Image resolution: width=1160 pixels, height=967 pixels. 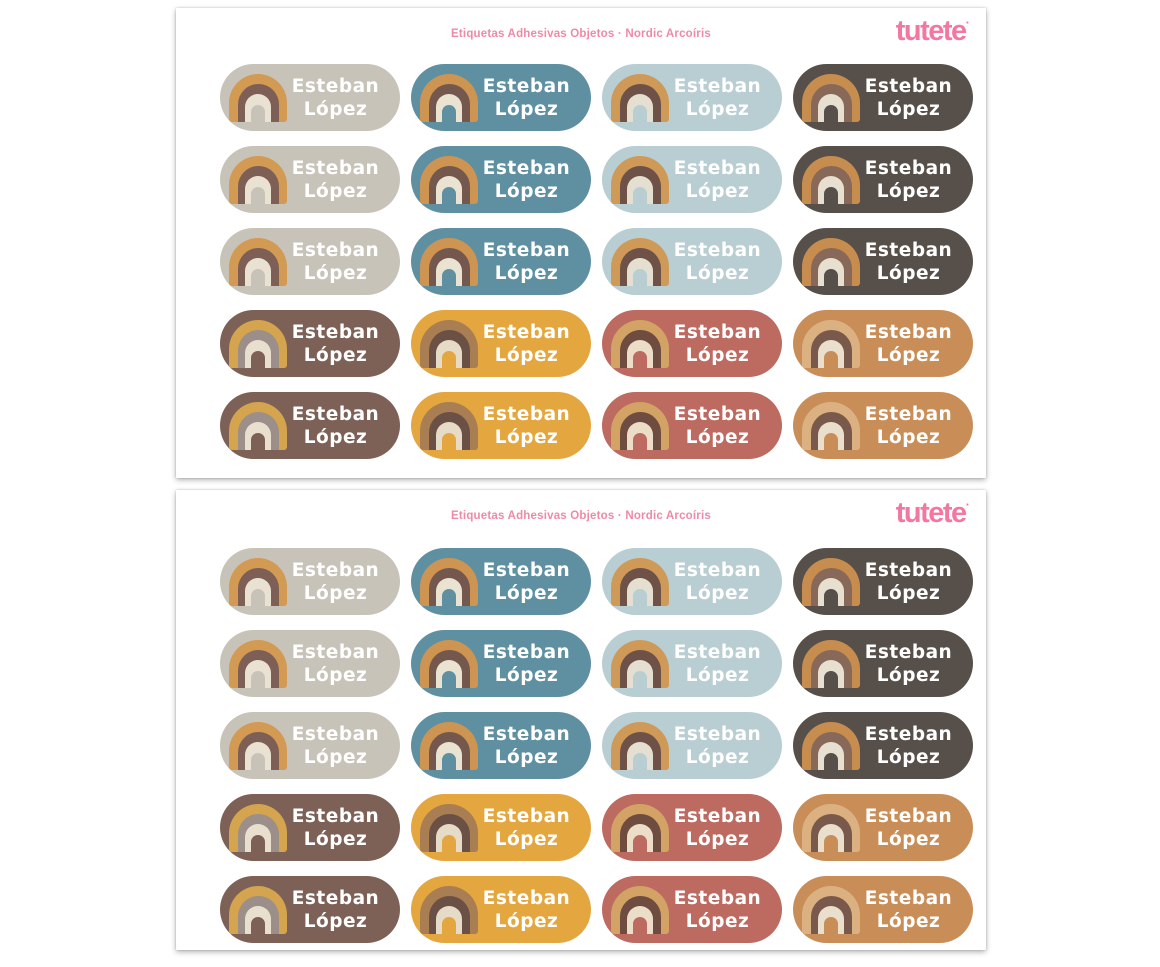 I want to click on sticker-label-mustard: Esteban López, so click(x=501, y=827).